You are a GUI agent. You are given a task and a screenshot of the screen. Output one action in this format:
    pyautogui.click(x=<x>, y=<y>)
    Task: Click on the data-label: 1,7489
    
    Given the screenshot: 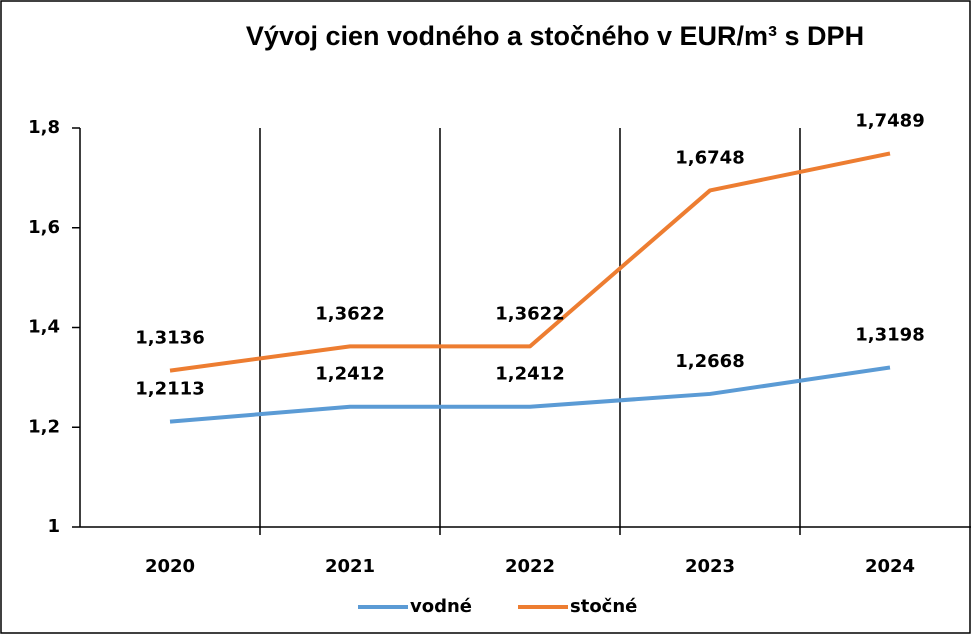 What is the action you would take?
    pyautogui.click(x=889, y=120)
    